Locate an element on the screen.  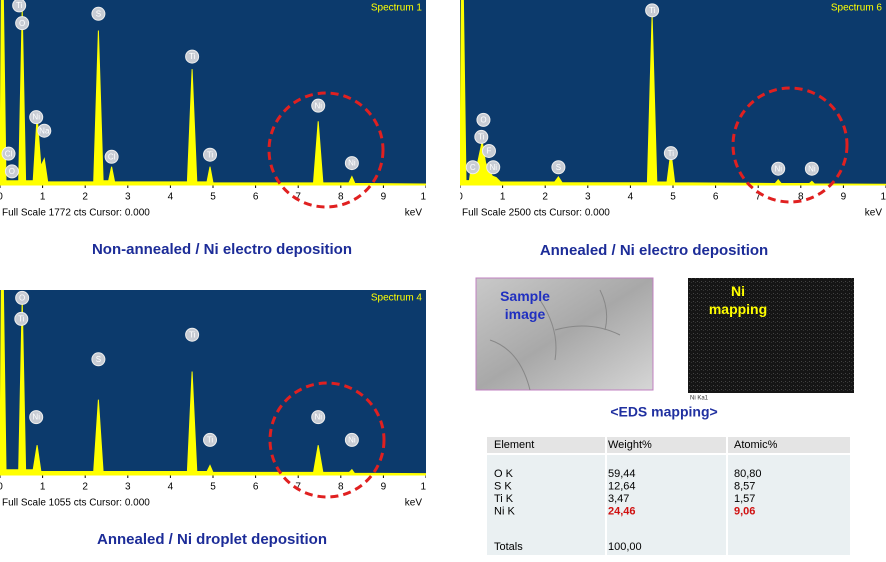
spectrum-title: Spectrum 6 is located at coordinates (857, 8).